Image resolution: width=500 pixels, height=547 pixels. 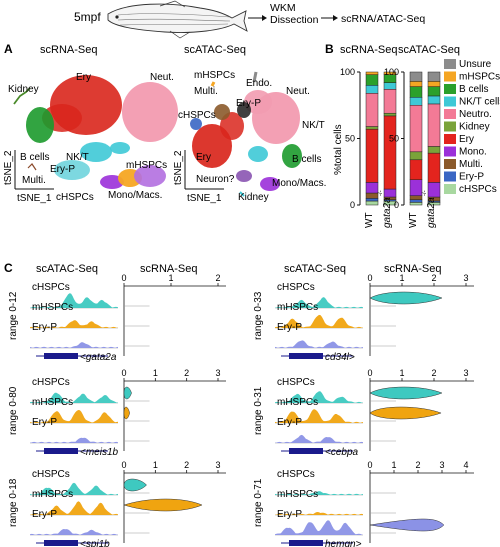 What do you see at coordinates (383, 19) in the screenshot?
I see `step2-label: scRNA/ATAC-Seq` at bounding box center [383, 19].